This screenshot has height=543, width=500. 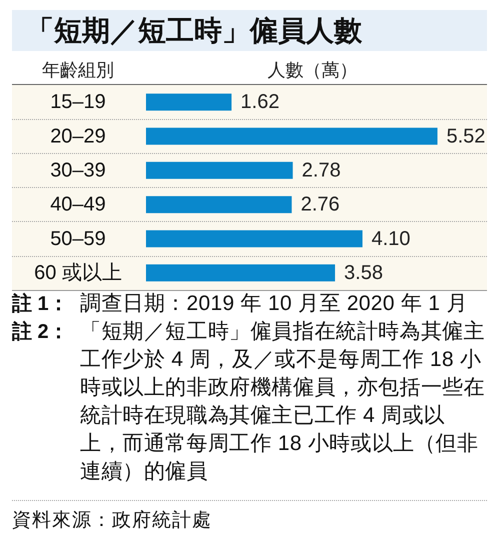 I want to click on data-label: 1.62, so click(x=260, y=102).